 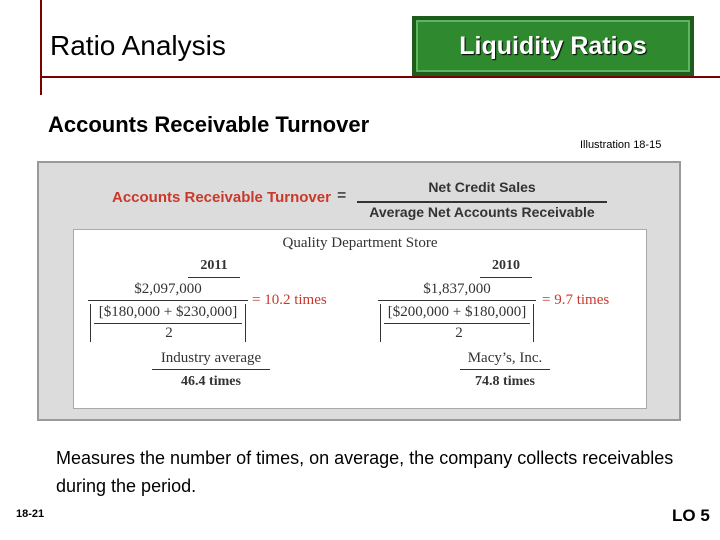 What do you see at coordinates (214, 265) in the screenshot?
I see `year-2011: 2011` at bounding box center [214, 265].